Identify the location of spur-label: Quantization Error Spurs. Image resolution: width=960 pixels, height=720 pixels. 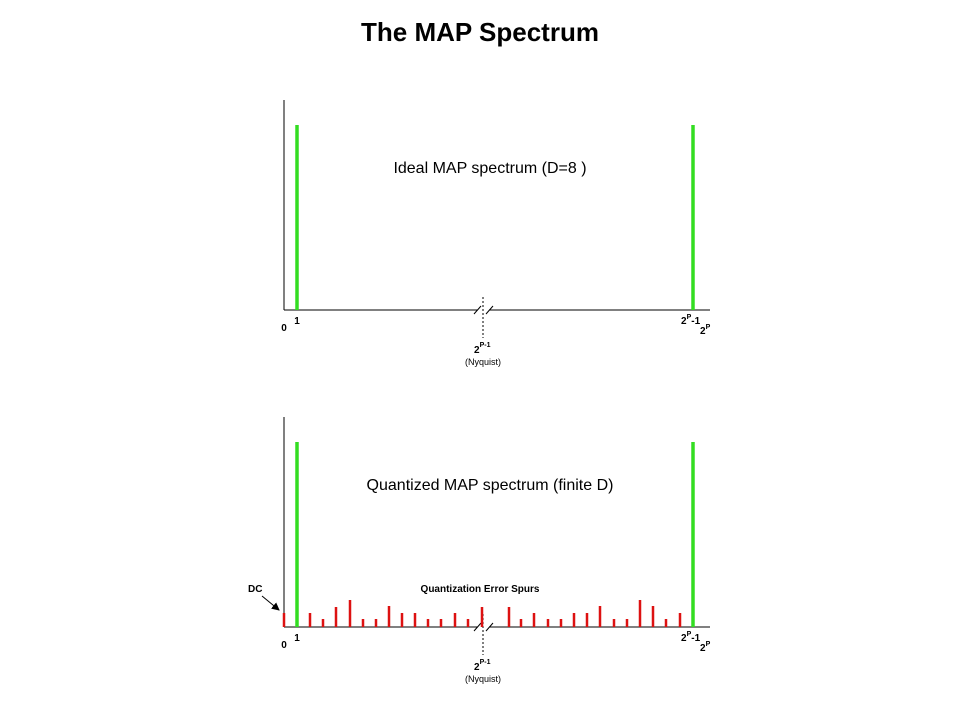
(480, 589).